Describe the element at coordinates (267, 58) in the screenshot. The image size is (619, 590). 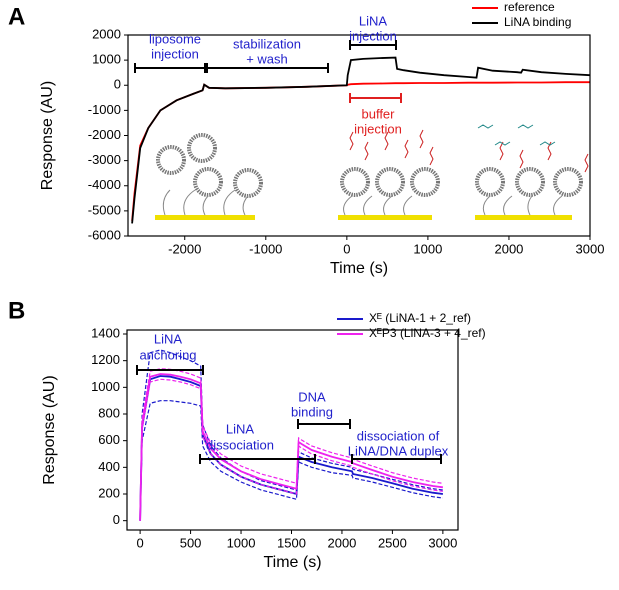
I see `annotation: + wash` at that location.